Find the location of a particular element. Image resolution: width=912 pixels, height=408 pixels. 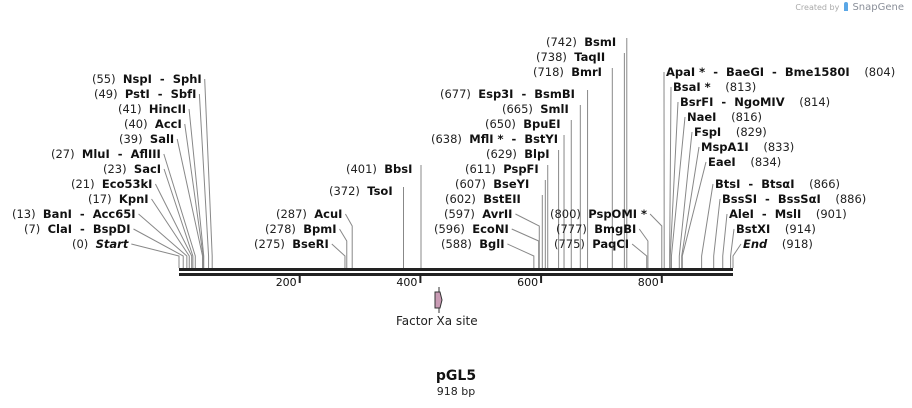

enzyme-name: Esp3I is located at coordinates (496, 94).